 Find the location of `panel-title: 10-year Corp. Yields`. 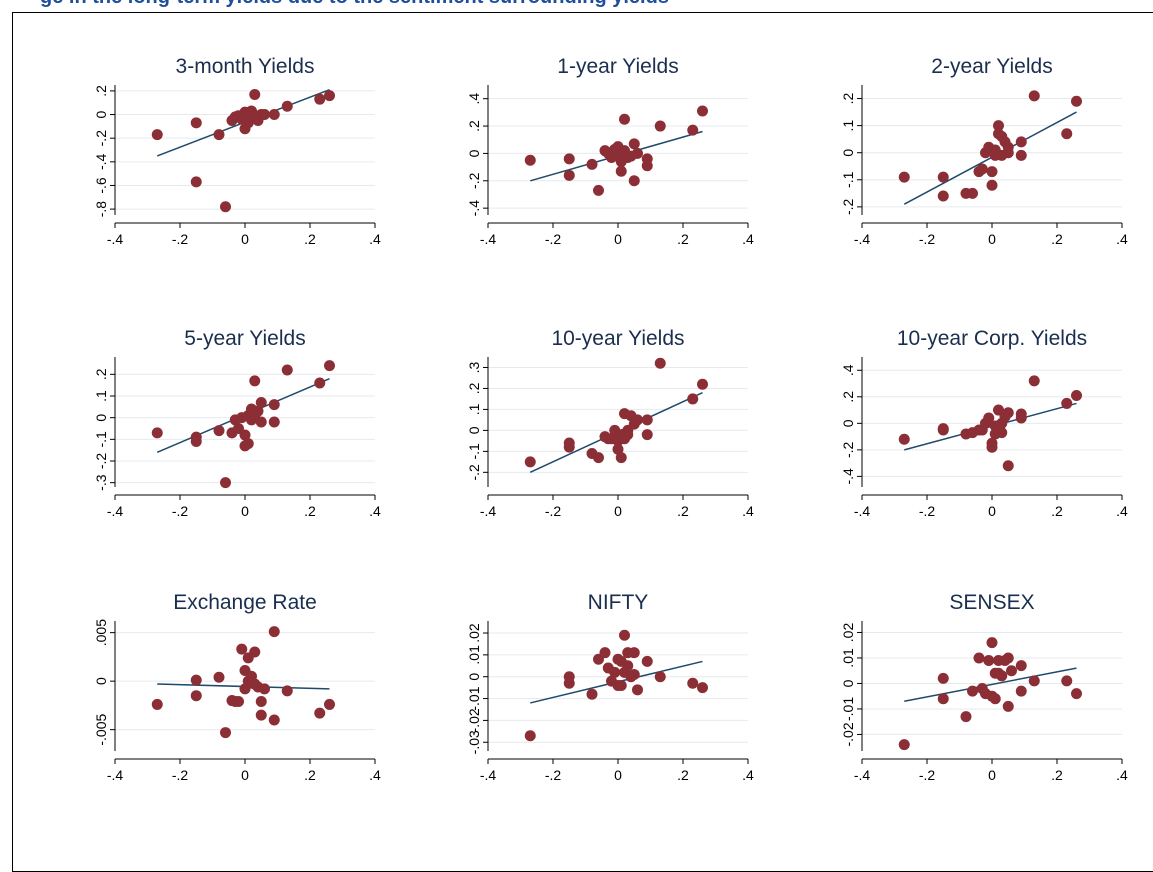

panel-title: 10-year Corp. Yields is located at coordinates (992, 338).